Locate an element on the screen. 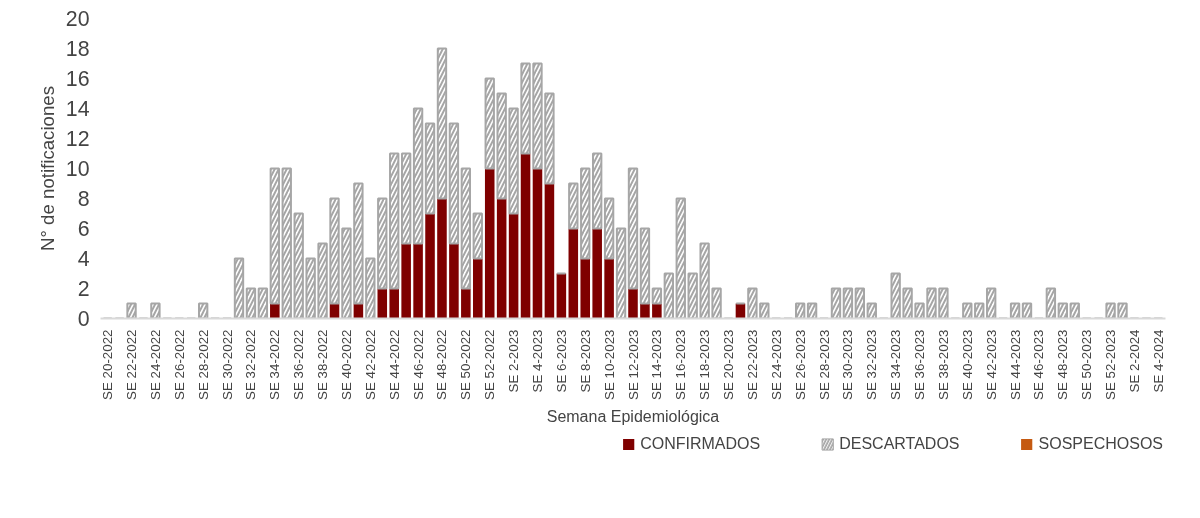 The image size is (1200, 518). x-tick-label: SE 32-2023 is located at coordinates (872, 364).